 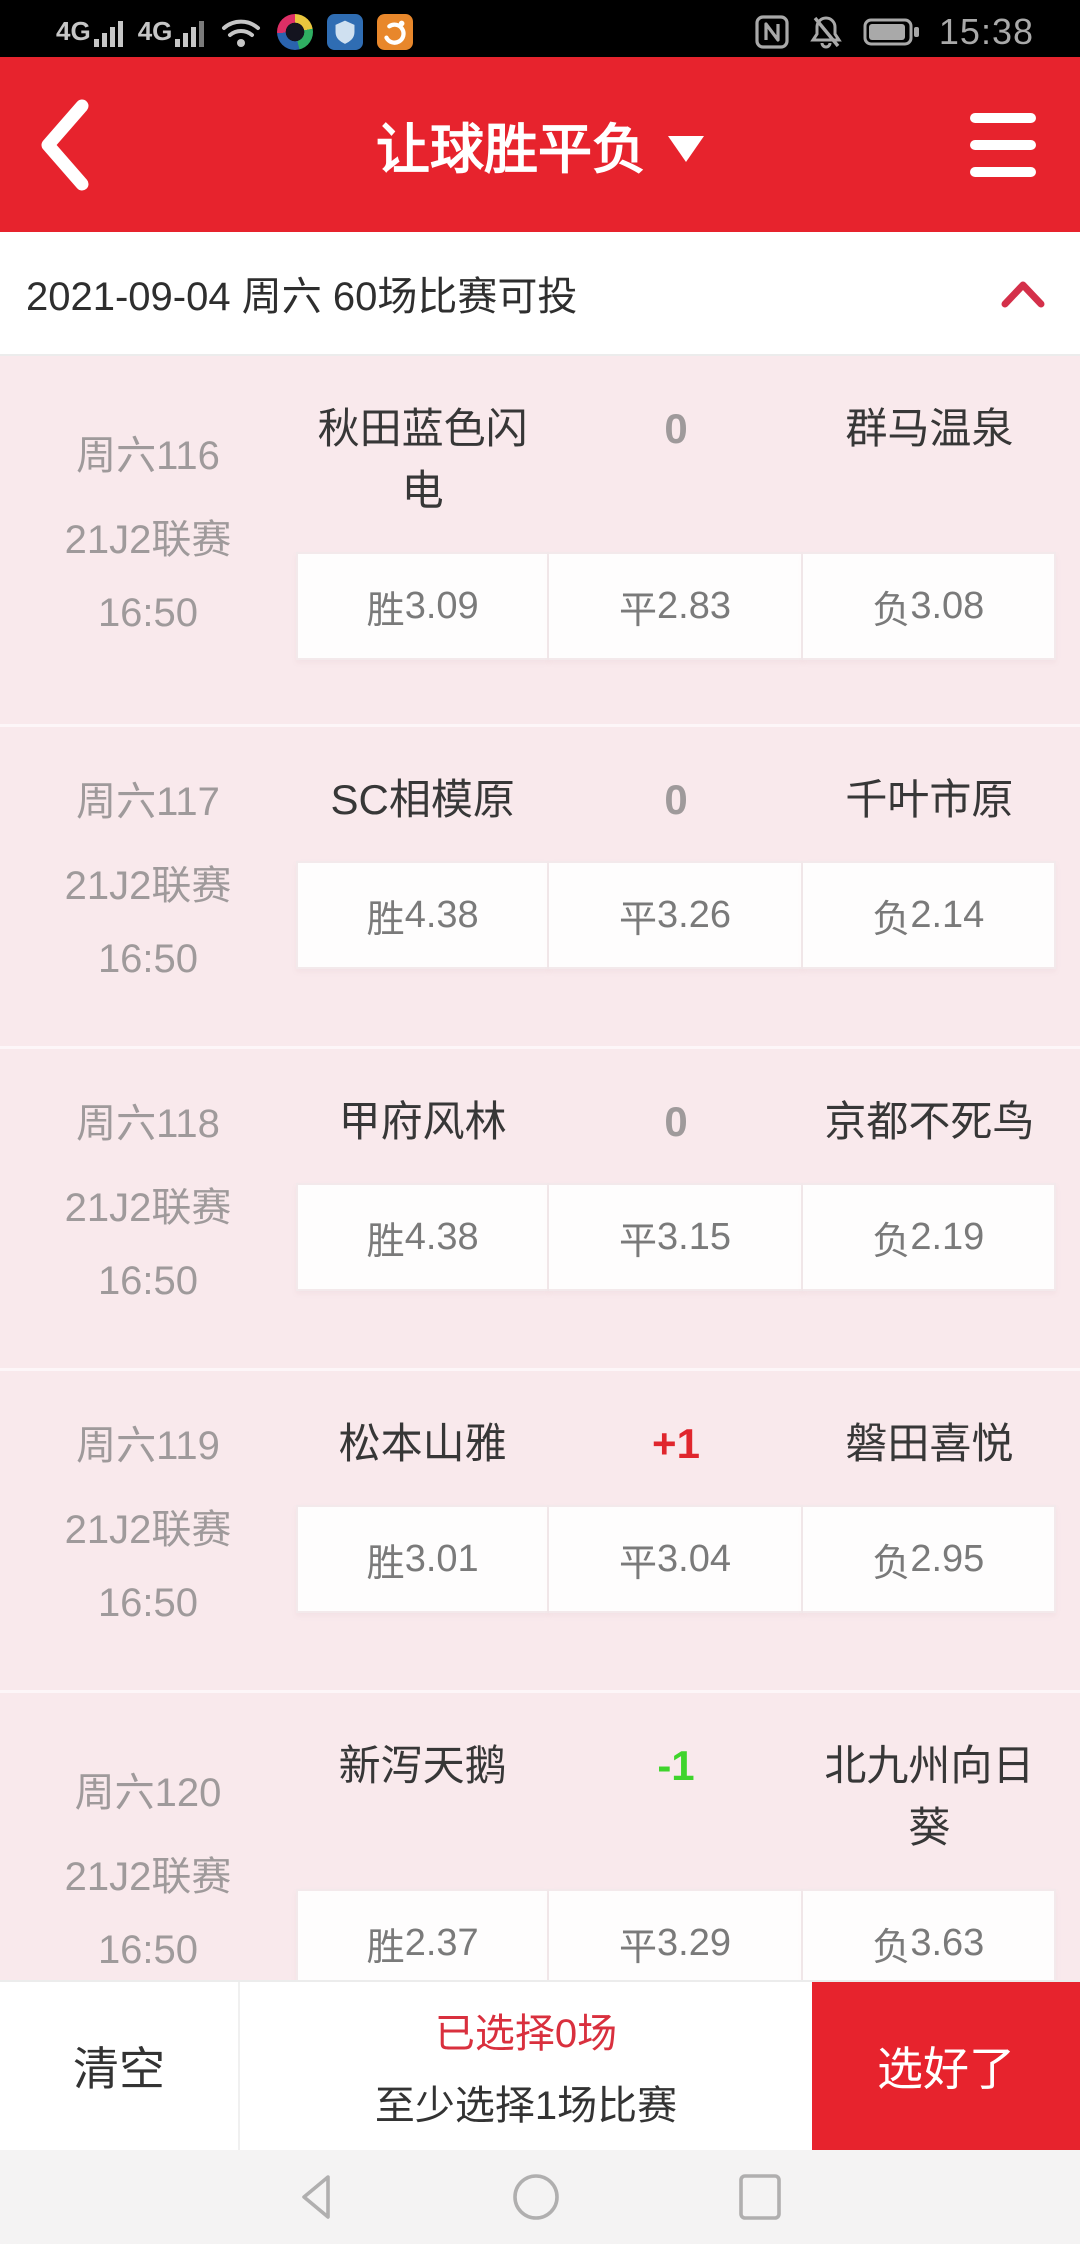 What do you see at coordinates (345, 31) in the screenshot?
I see `shield-app-icon` at bounding box center [345, 31].